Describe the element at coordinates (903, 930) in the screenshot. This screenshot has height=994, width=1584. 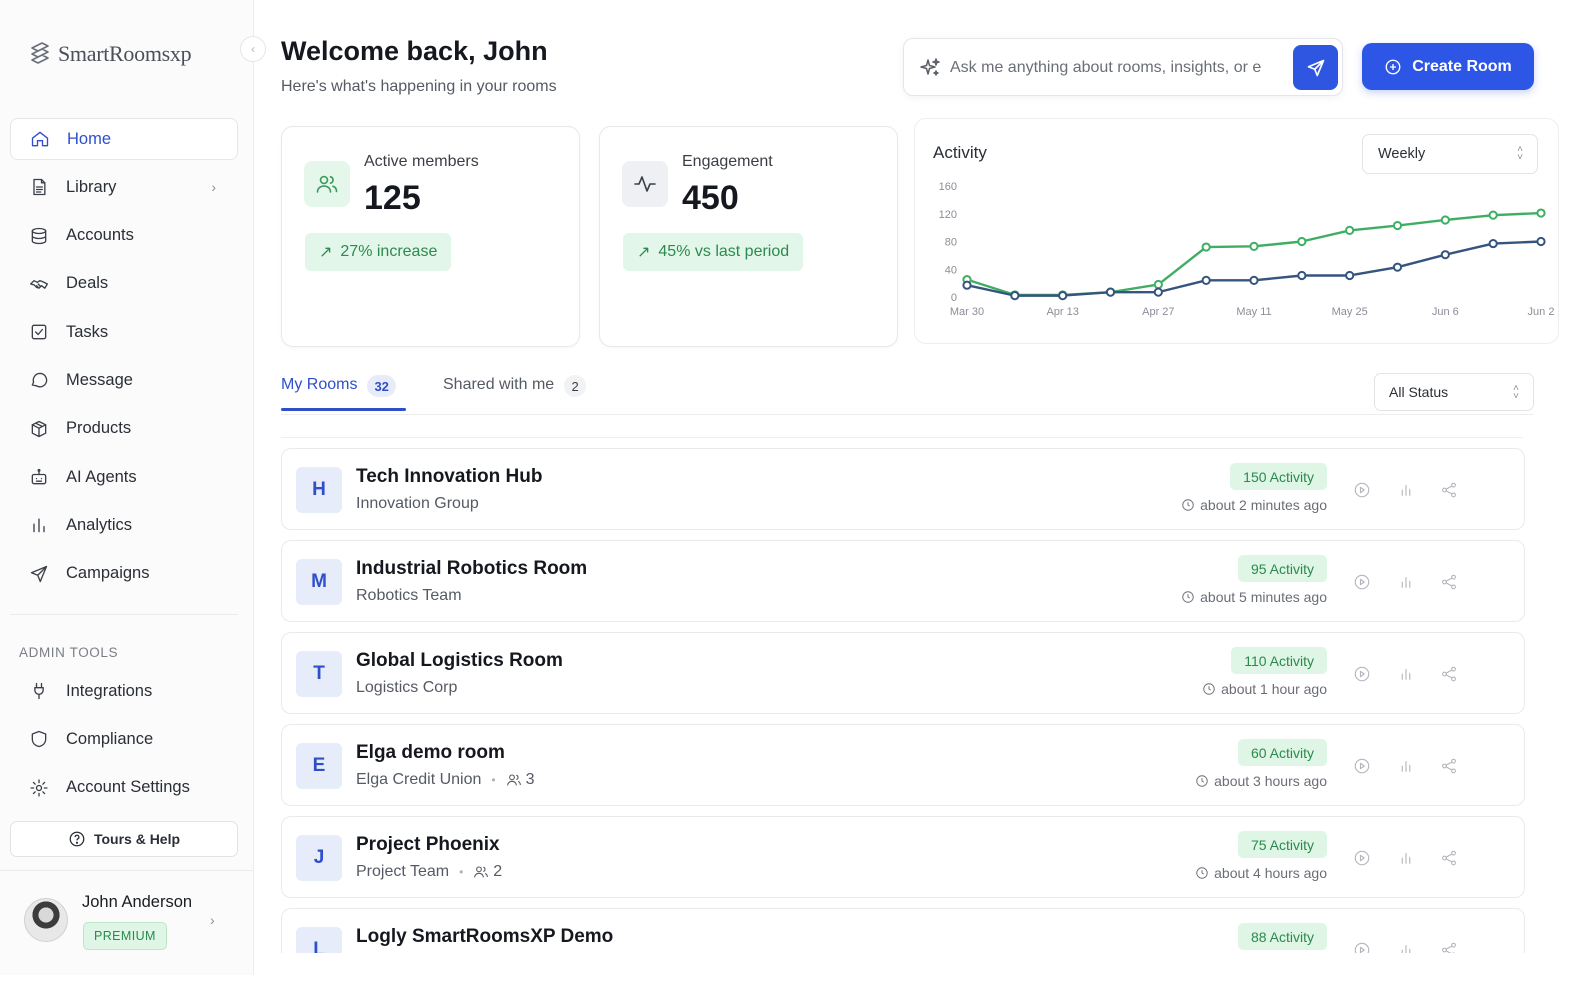
I see `room-row: L Logly SmartRoomsXP Demo 88 Activity` at that location.